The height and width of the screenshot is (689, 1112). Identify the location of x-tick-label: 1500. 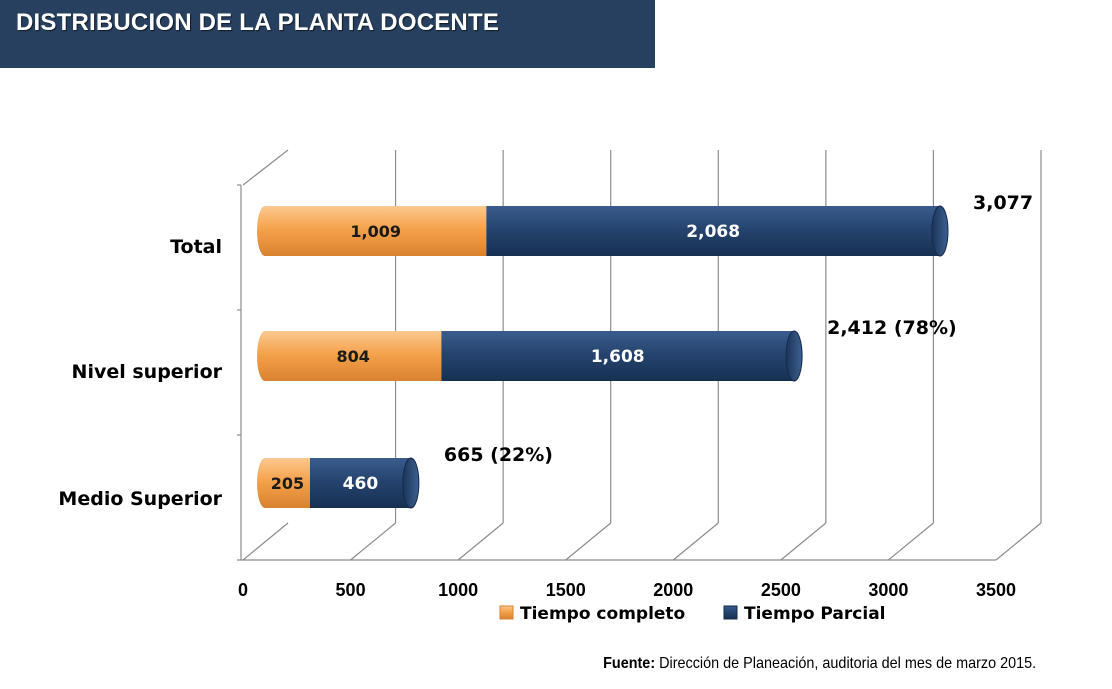
(566, 590).